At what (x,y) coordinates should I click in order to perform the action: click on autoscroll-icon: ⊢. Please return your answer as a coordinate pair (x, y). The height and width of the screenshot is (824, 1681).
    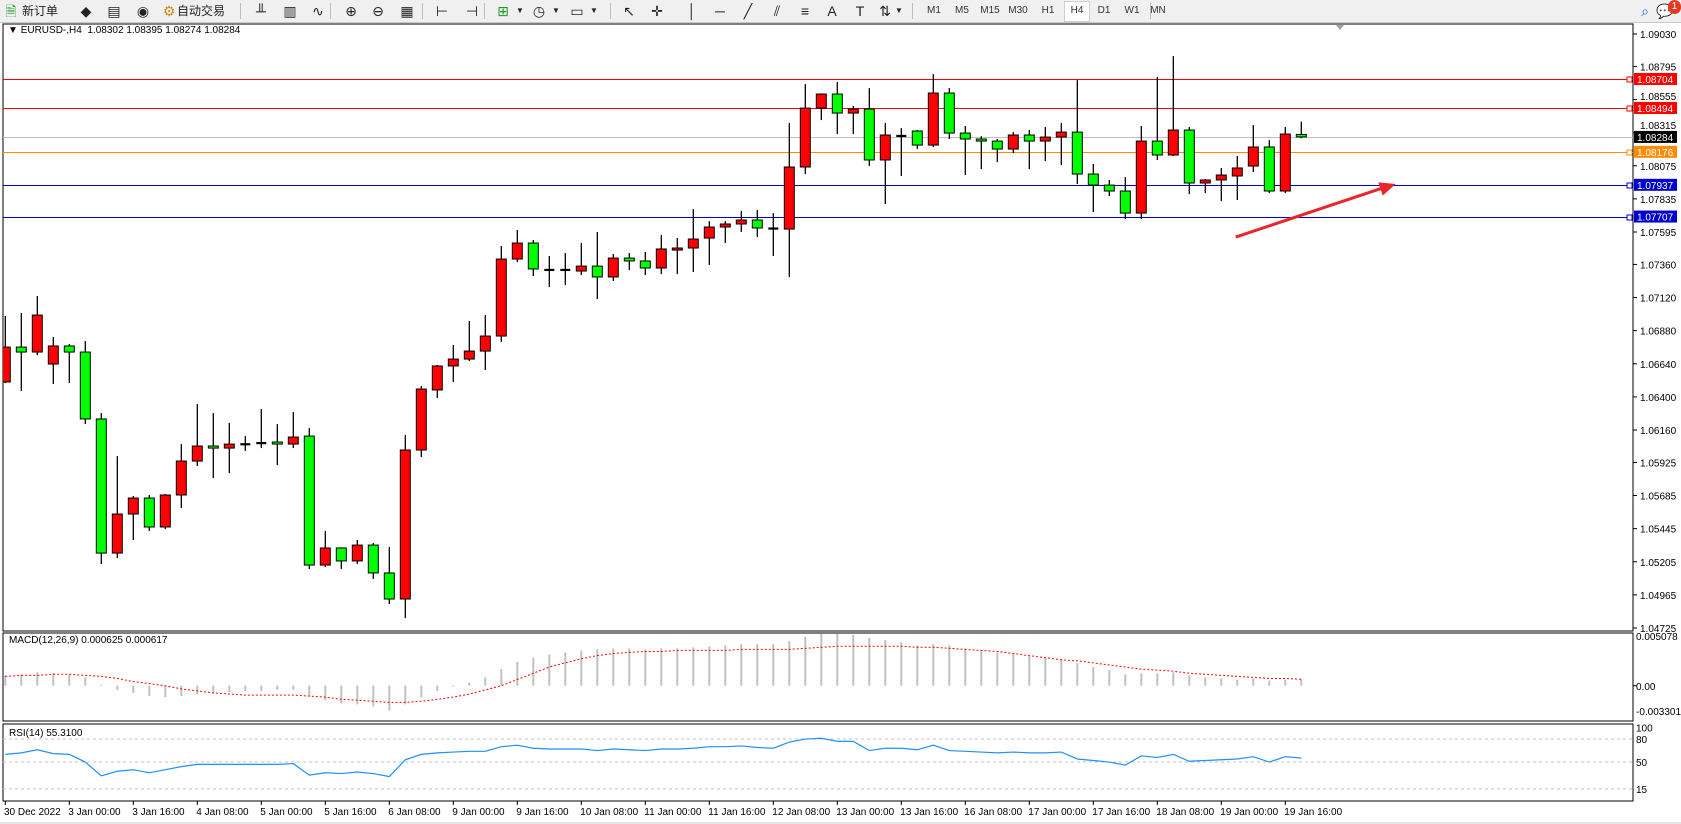
    Looking at the image, I should click on (442, 11).